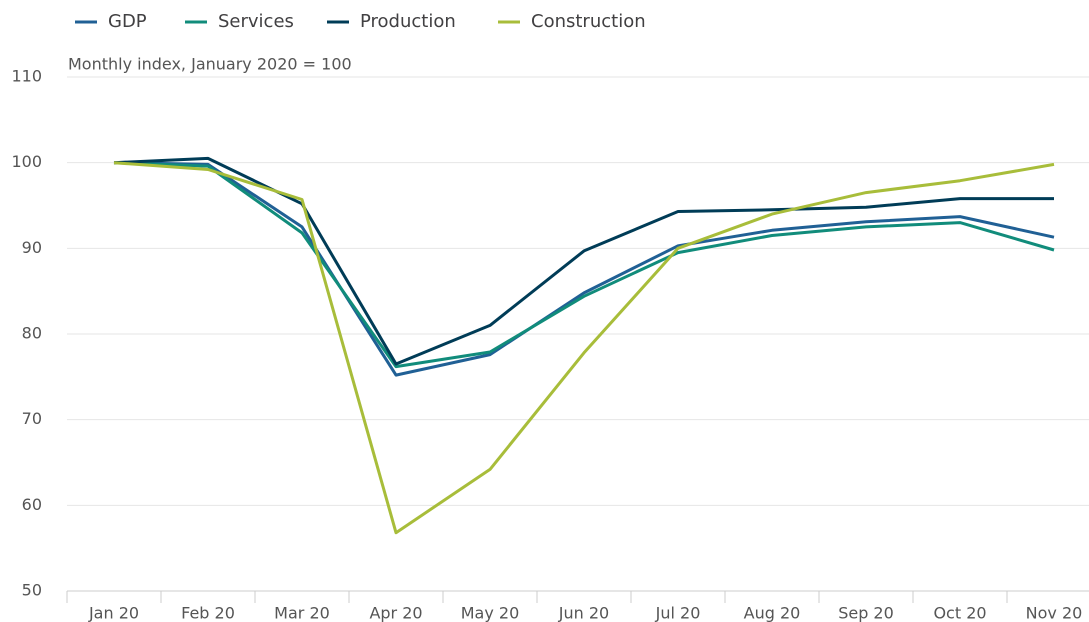 This screenshot has height=622, width=1089. What do you see at coordinates (26, 76) in the screenshot?
I see `y-tick-label: 110` at bounding box center [26, 76].